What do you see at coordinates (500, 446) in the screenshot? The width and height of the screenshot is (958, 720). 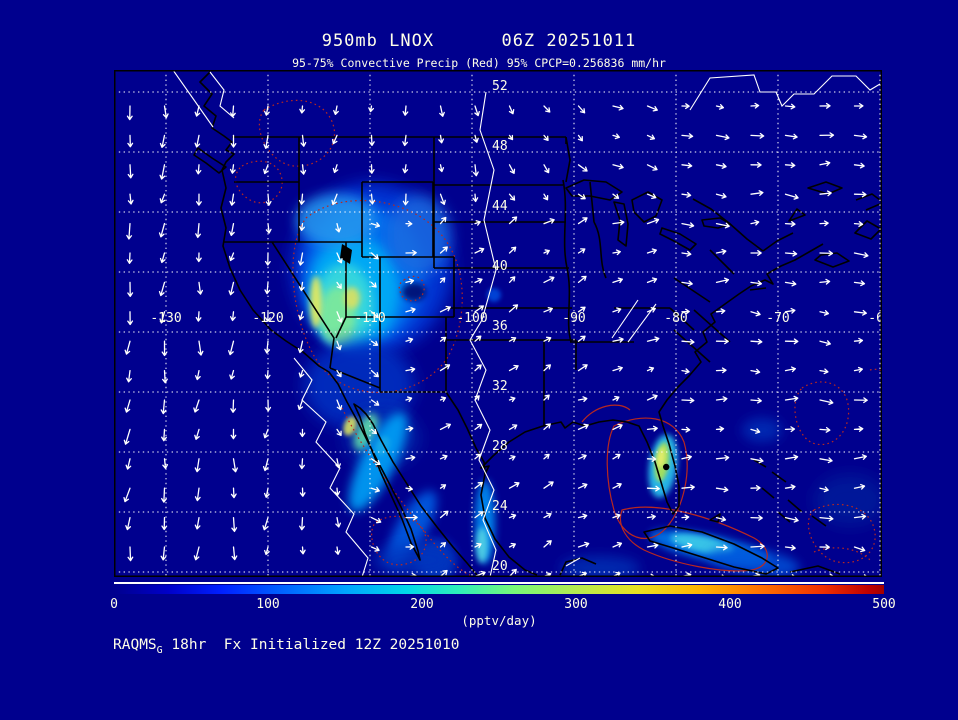 I see `lat-tick-label: 28` at bounding box center [500, 446].